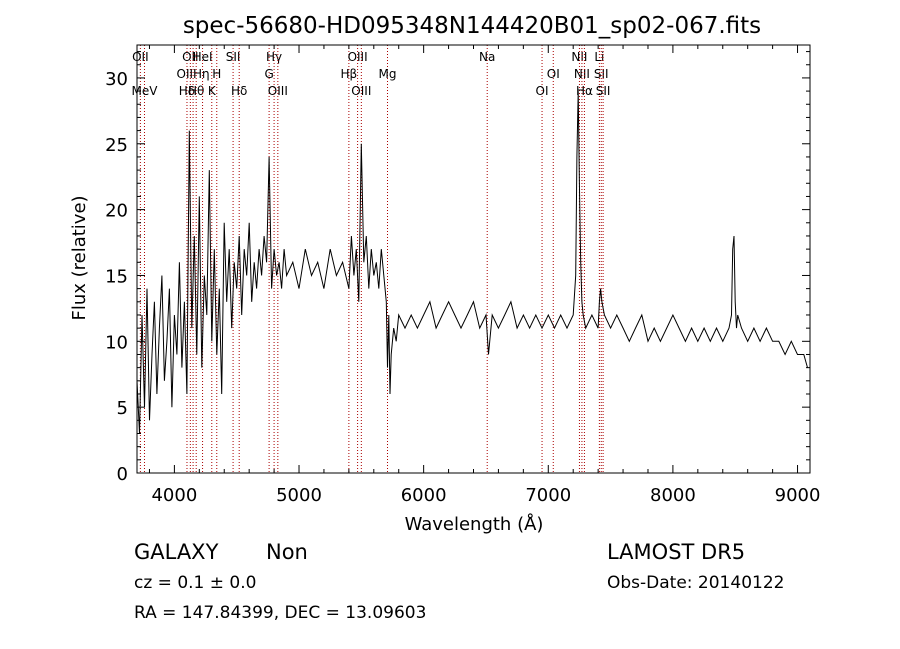 Image resolution: width=900 pixels, height=649 pixels. What do you see at coordinates (212, 91) in the screenshot?
I see `line-marker-label: K` at bounding box center [212, 91].